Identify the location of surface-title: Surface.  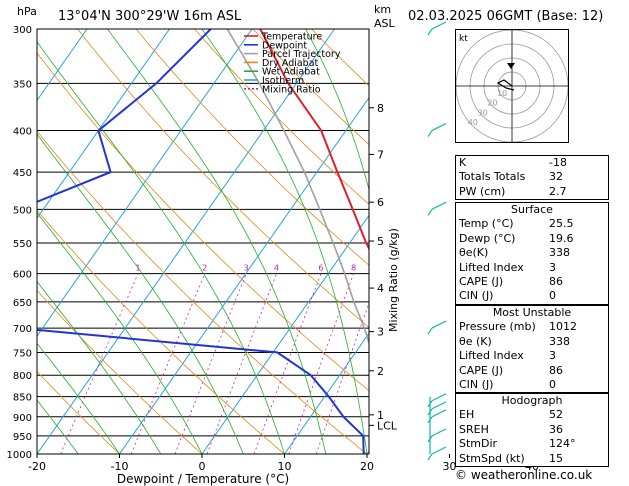
(532, 209).